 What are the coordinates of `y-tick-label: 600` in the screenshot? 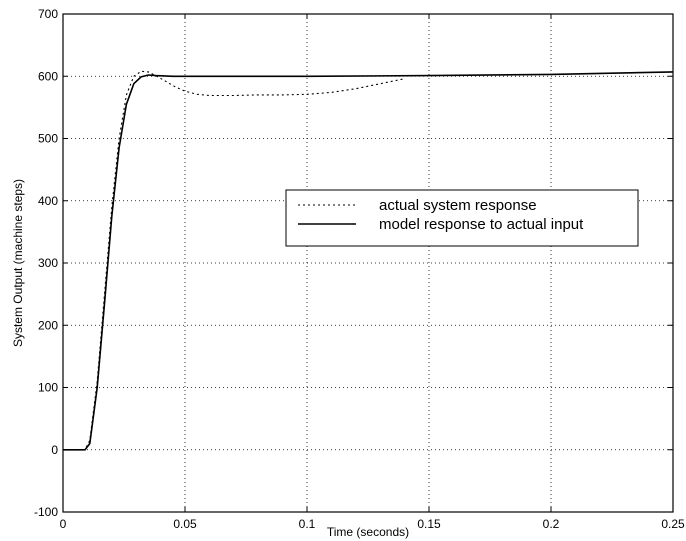 It's located at (48, 76).